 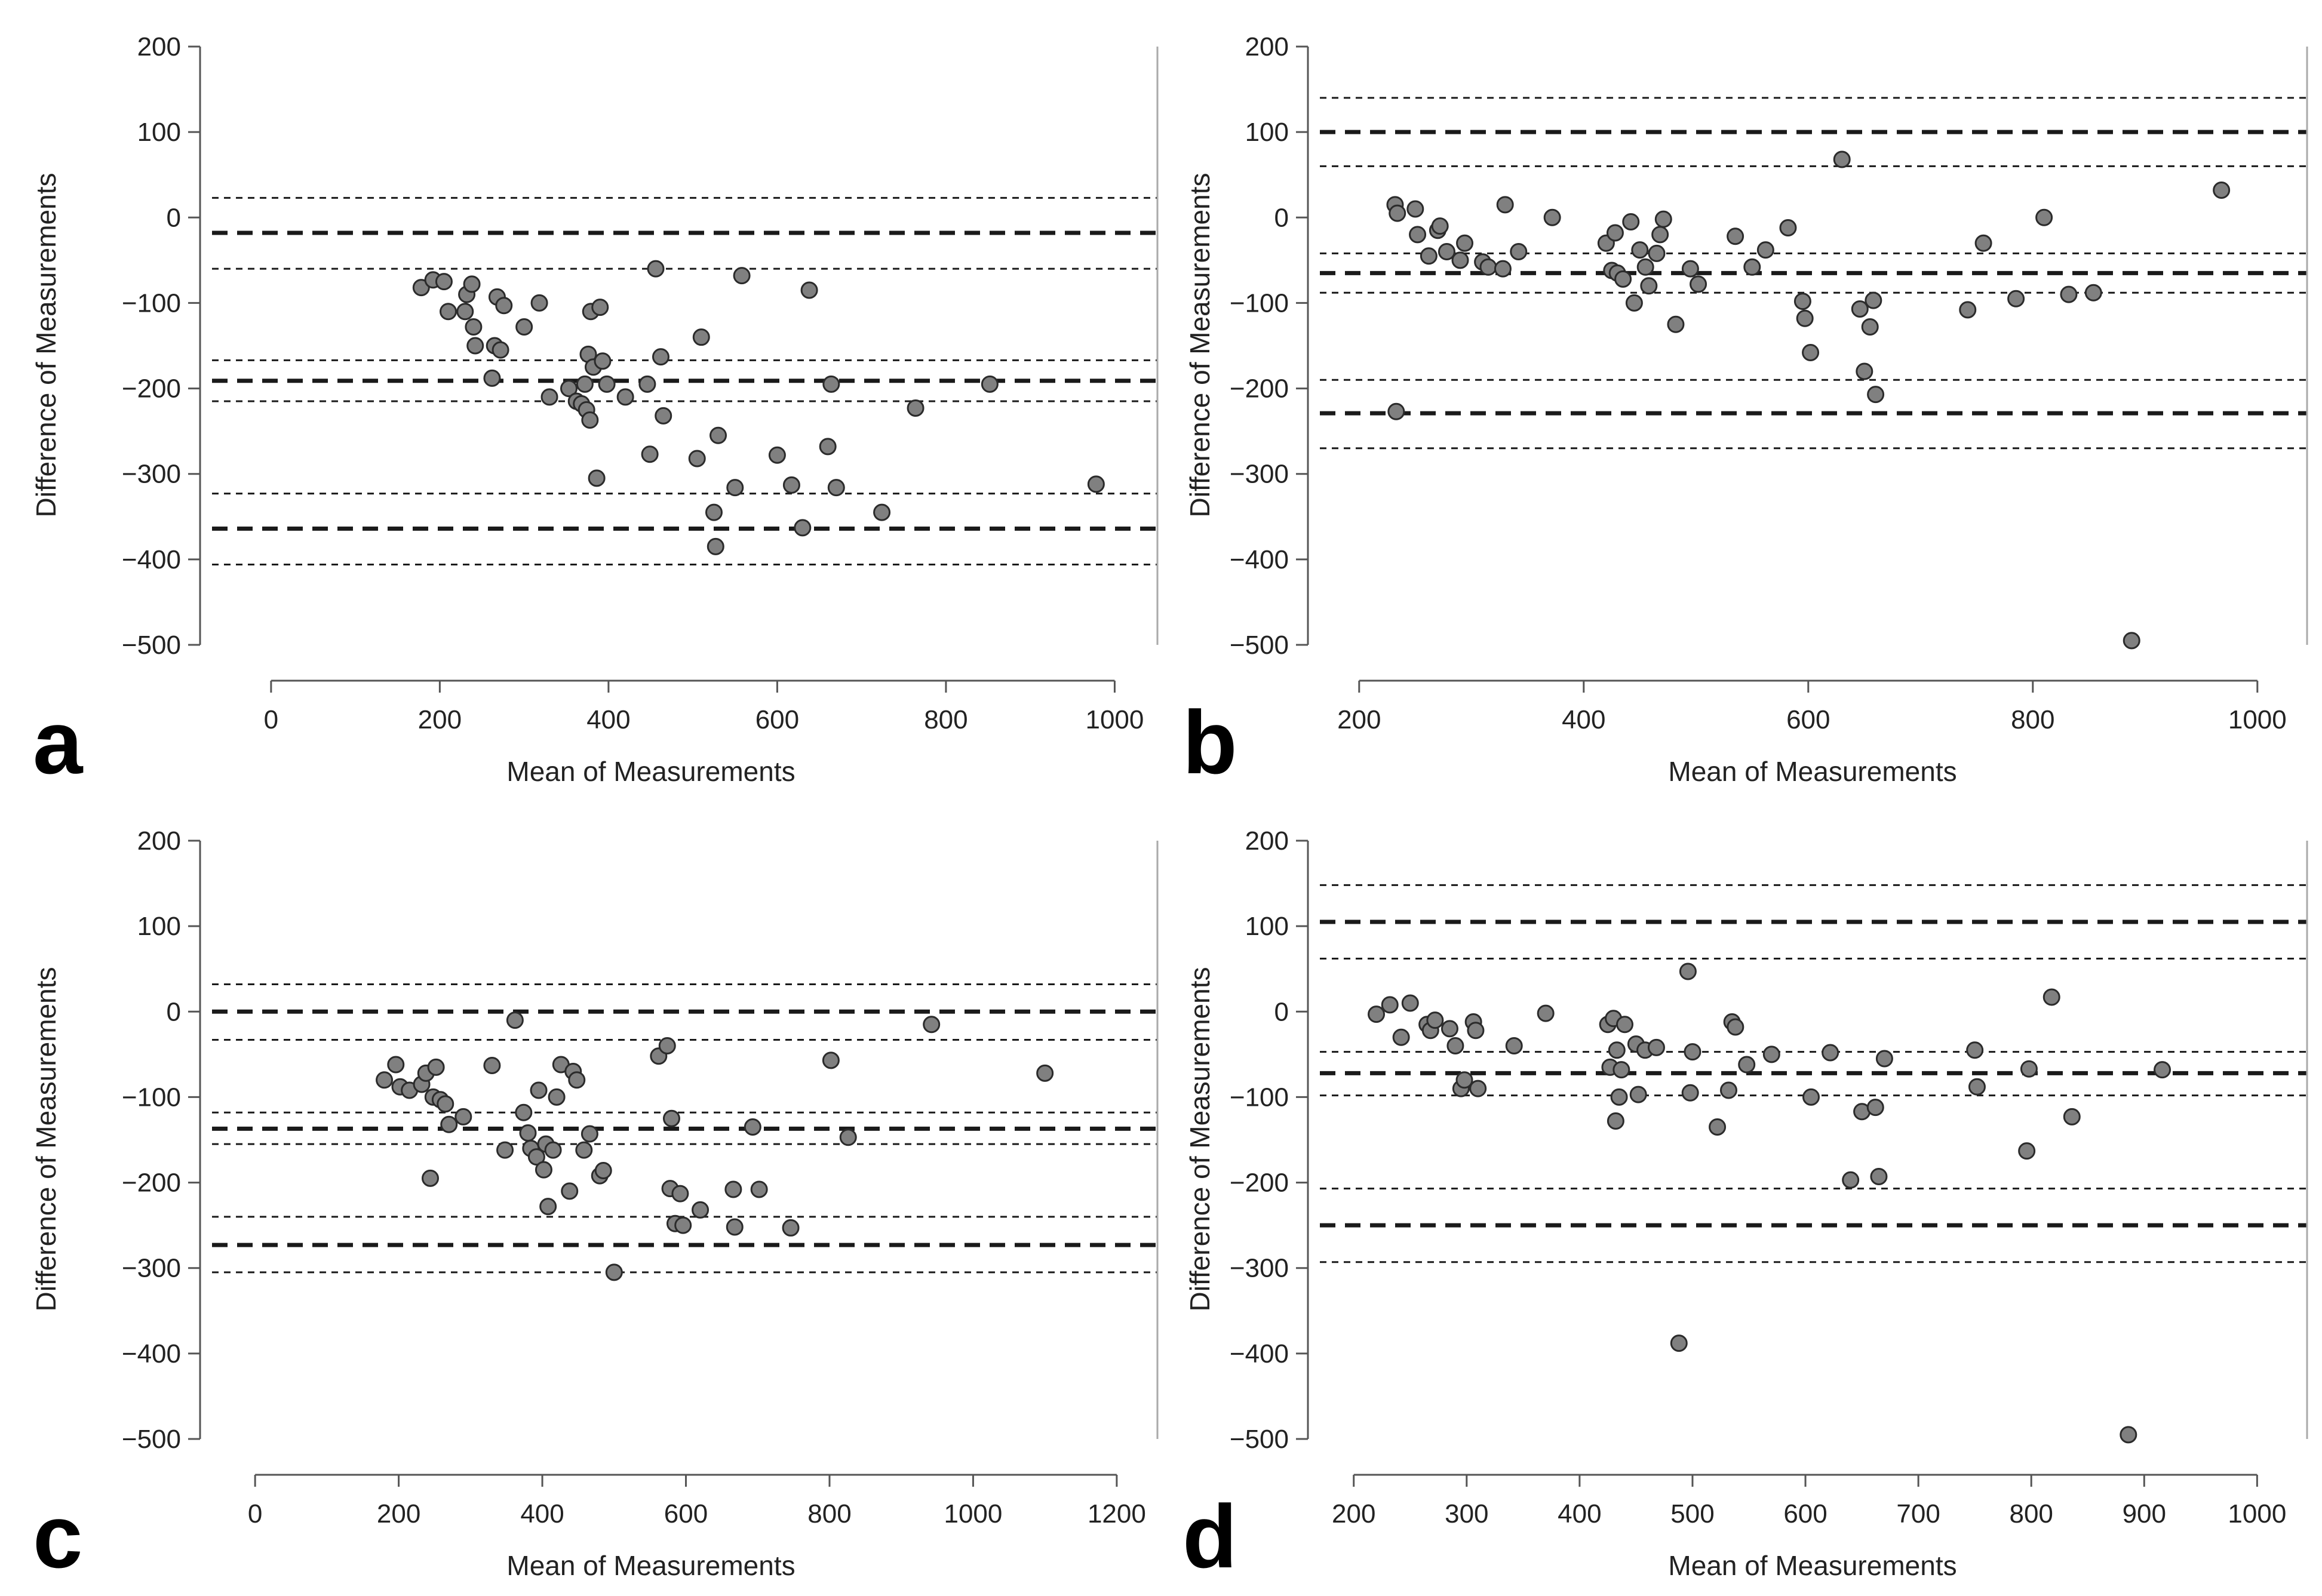 What do you see at coordinates (59, 742) in the screenshot?
I see `panel-letter-a: a` at bounding box center [59, 742].